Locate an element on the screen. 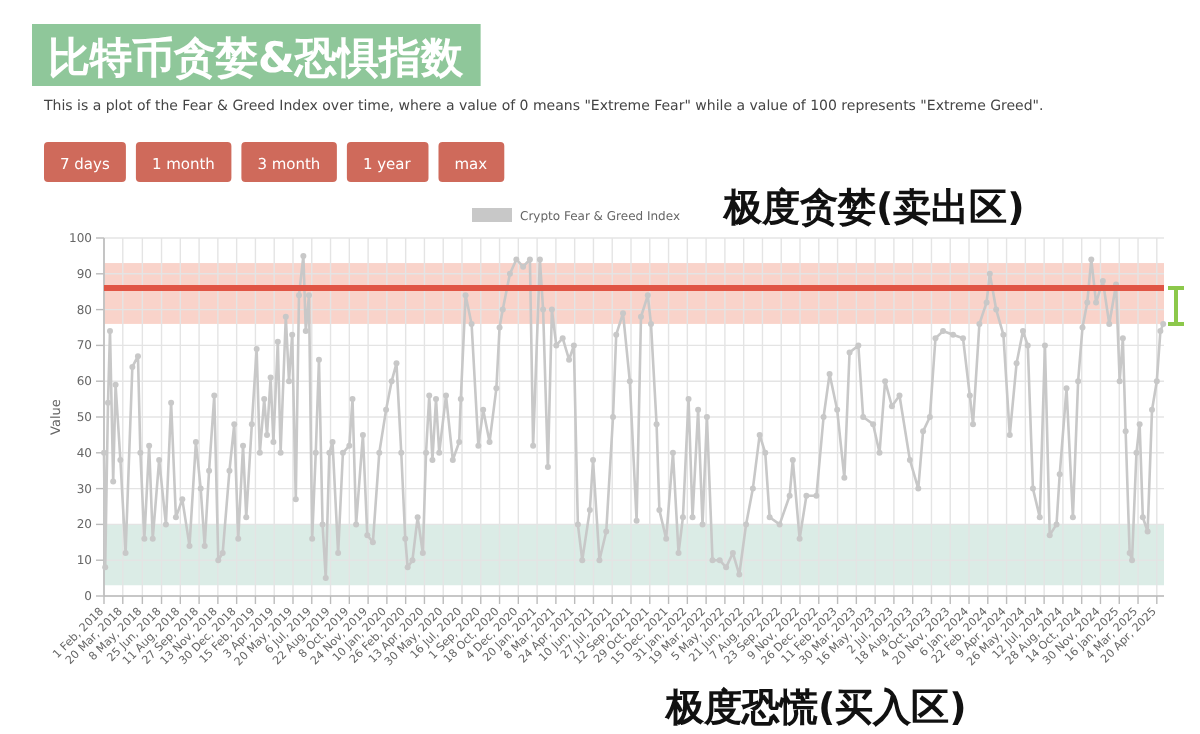 This screenshot has width=1200, height=734. band-label: 极度贪婪(卖出区) is located at coordinates (873, 208).